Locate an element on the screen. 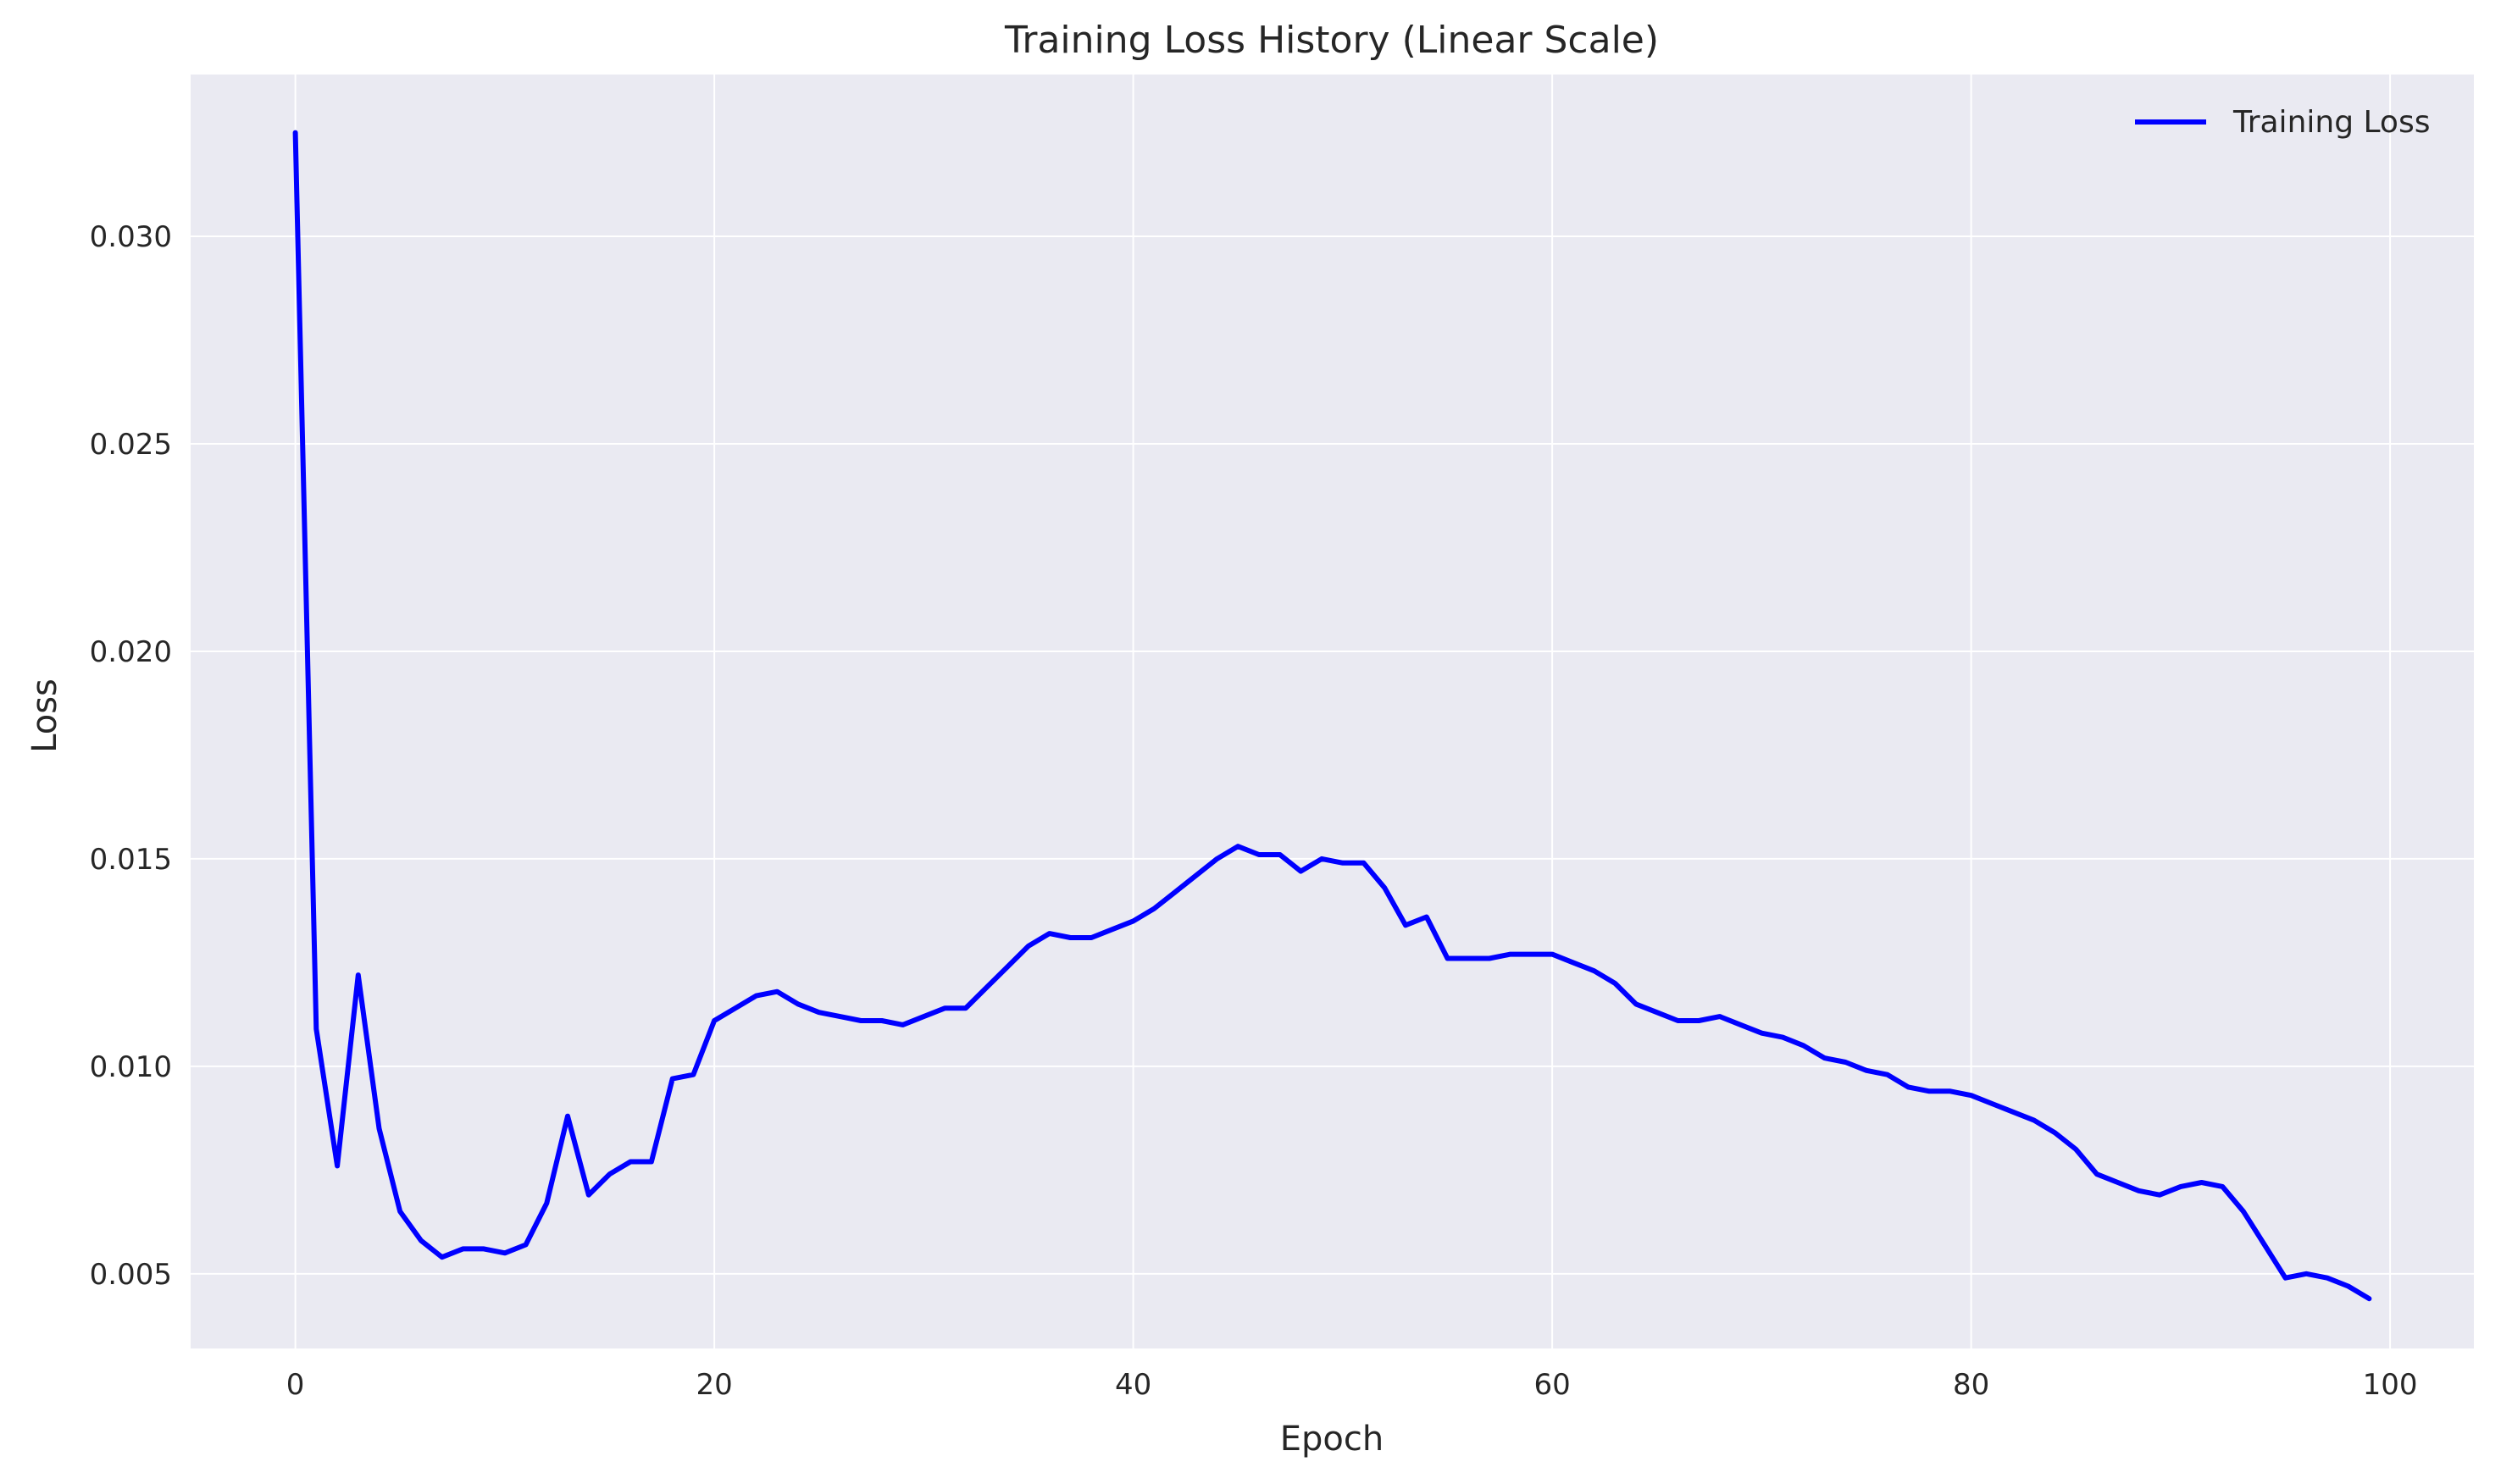  y-tick-label: 0.010 is located at coordinates (131, 1067).